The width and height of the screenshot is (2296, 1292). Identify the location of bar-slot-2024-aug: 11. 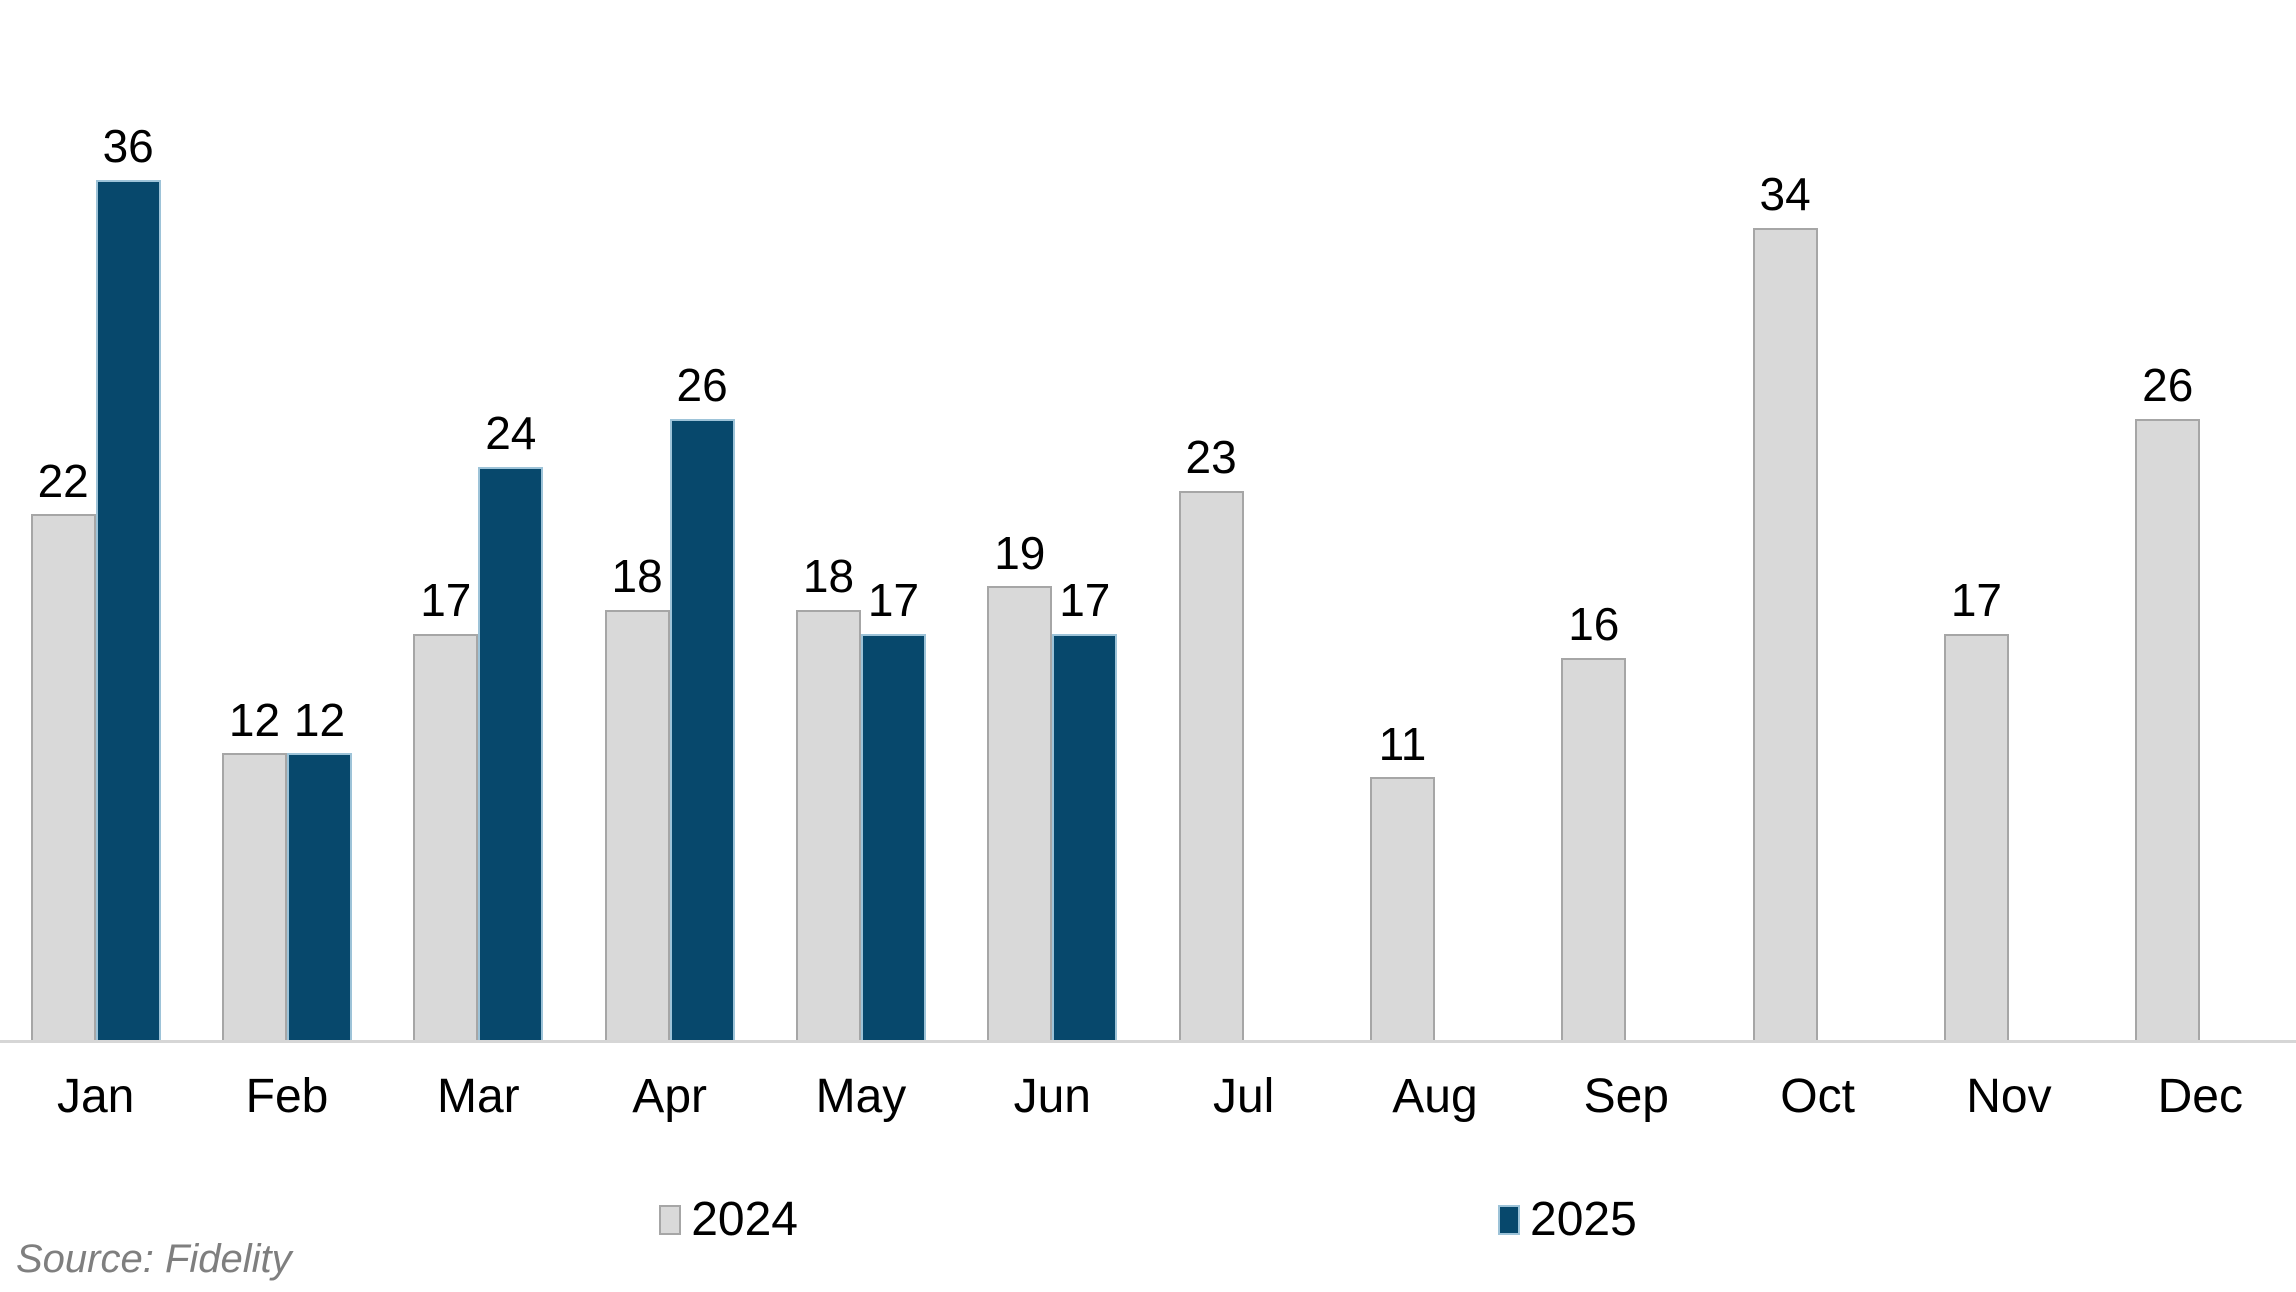
(1402, 878).